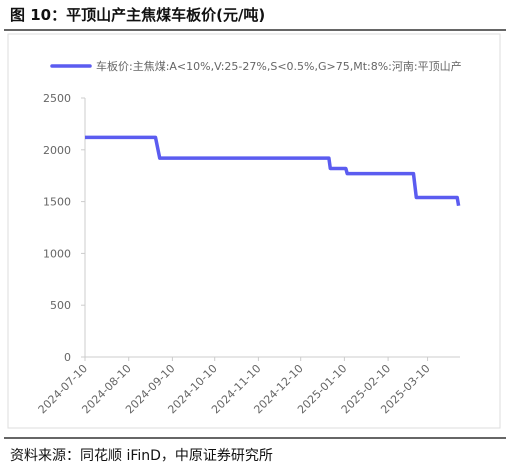  I want to click on y-tick-label: 0, so click(67, 357).